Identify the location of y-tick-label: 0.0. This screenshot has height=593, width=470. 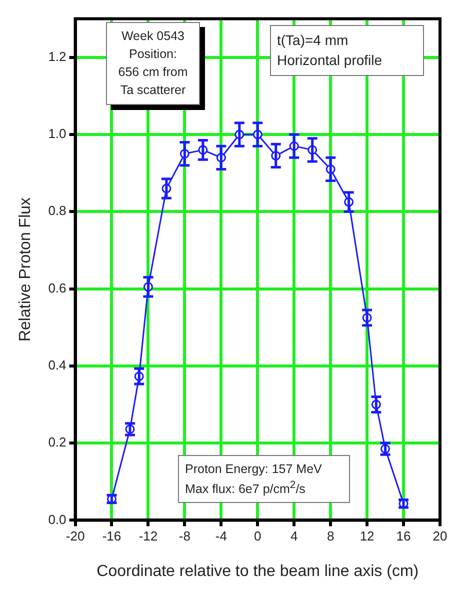
(57, 519).